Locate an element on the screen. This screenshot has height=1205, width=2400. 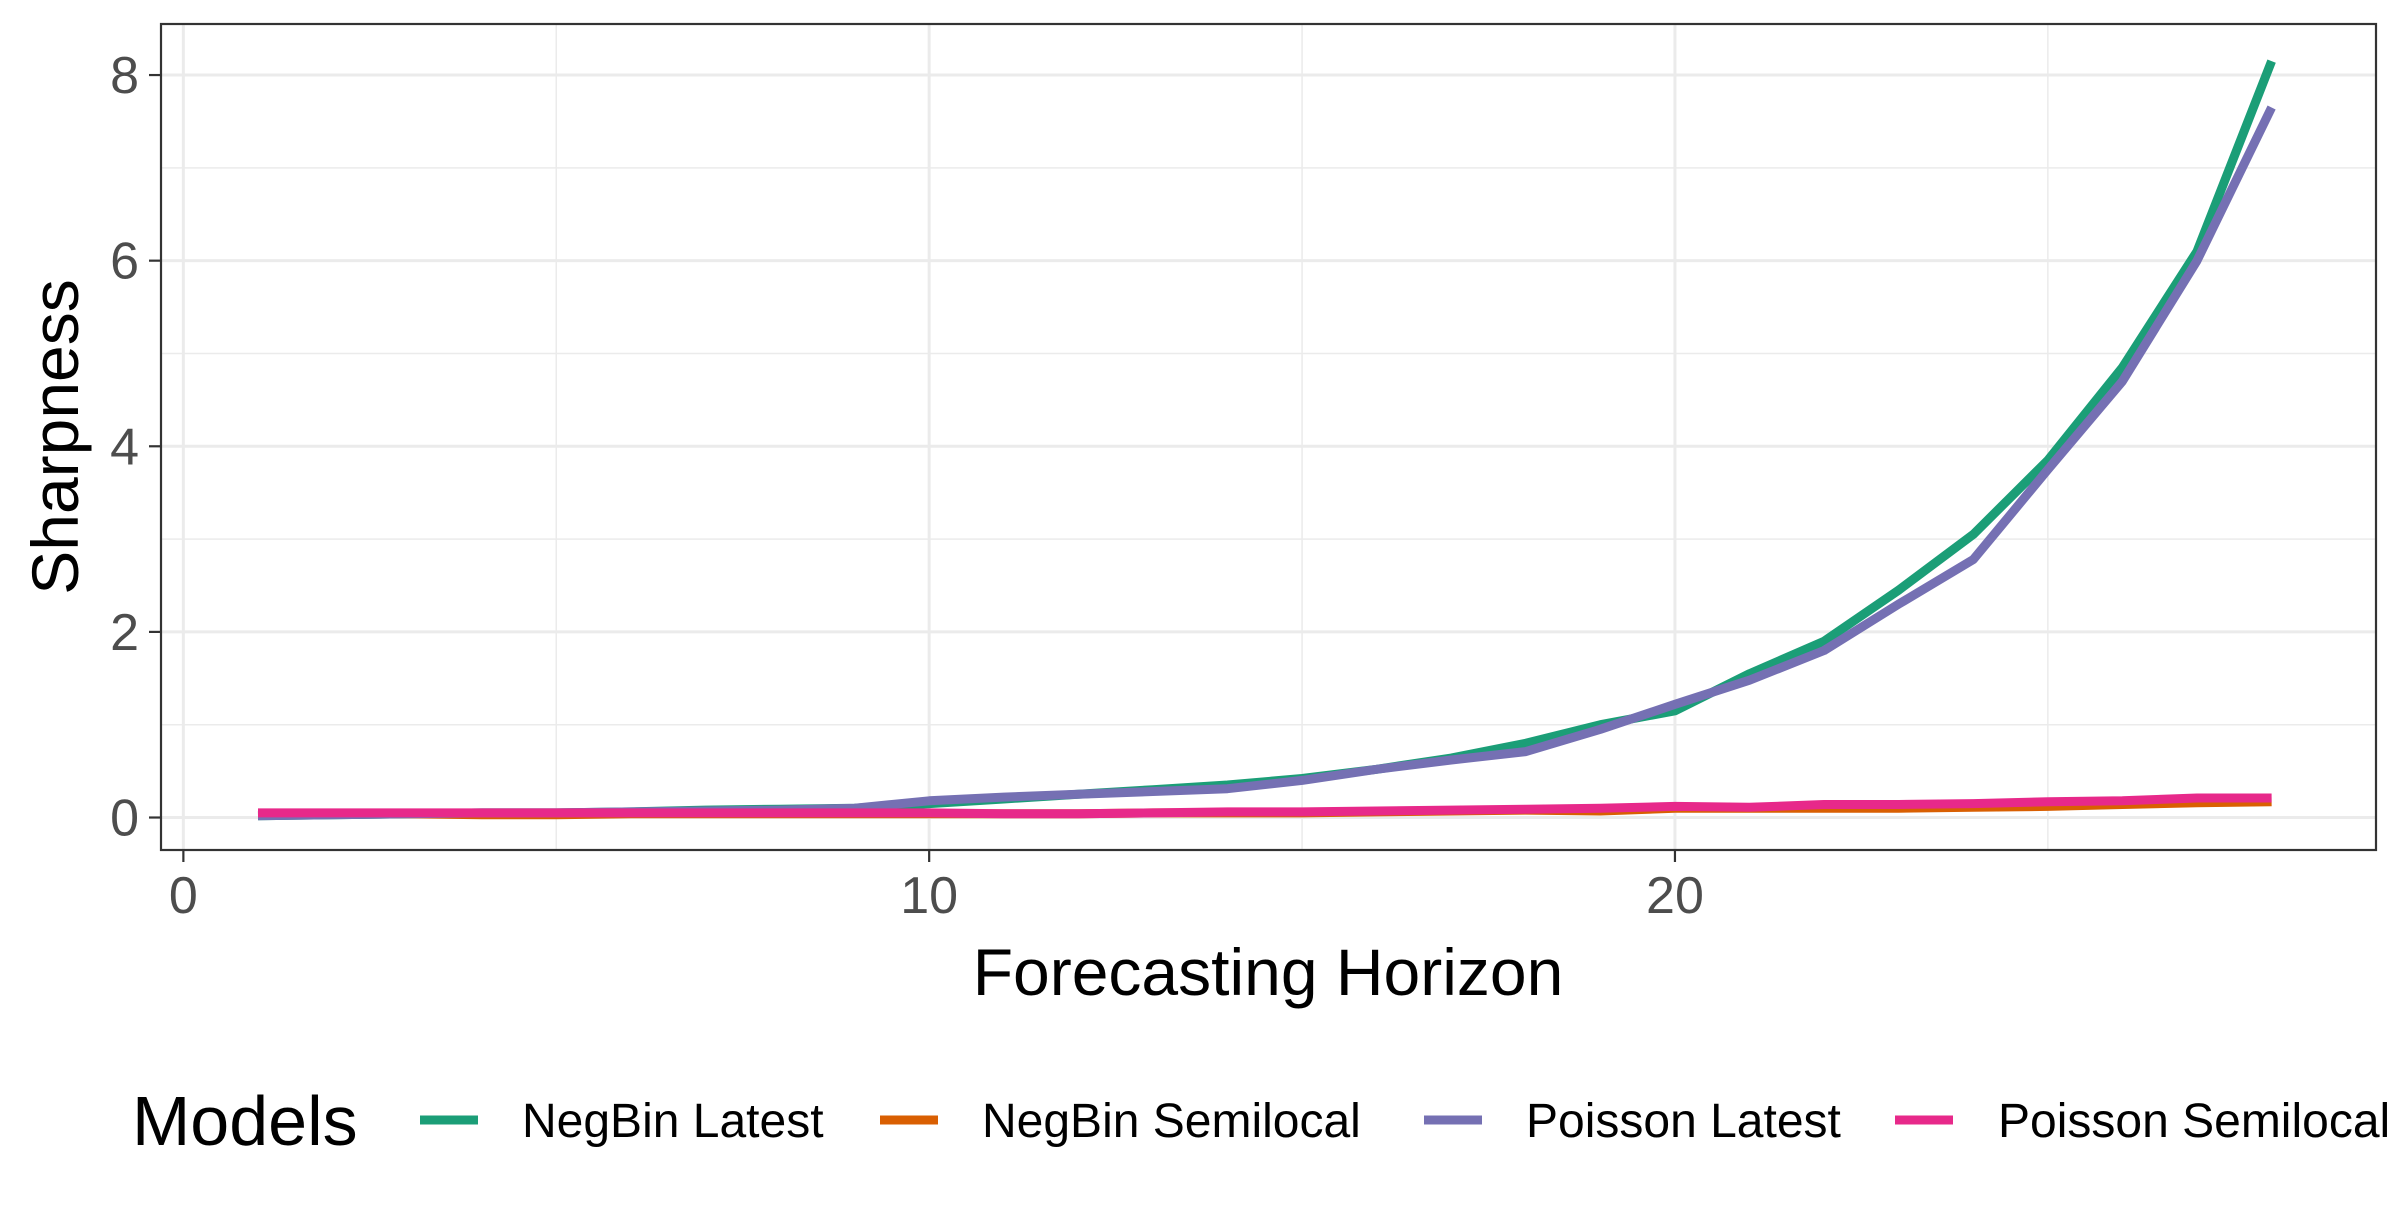
y-tick-label: 2 is located at coordinates (124, 633).